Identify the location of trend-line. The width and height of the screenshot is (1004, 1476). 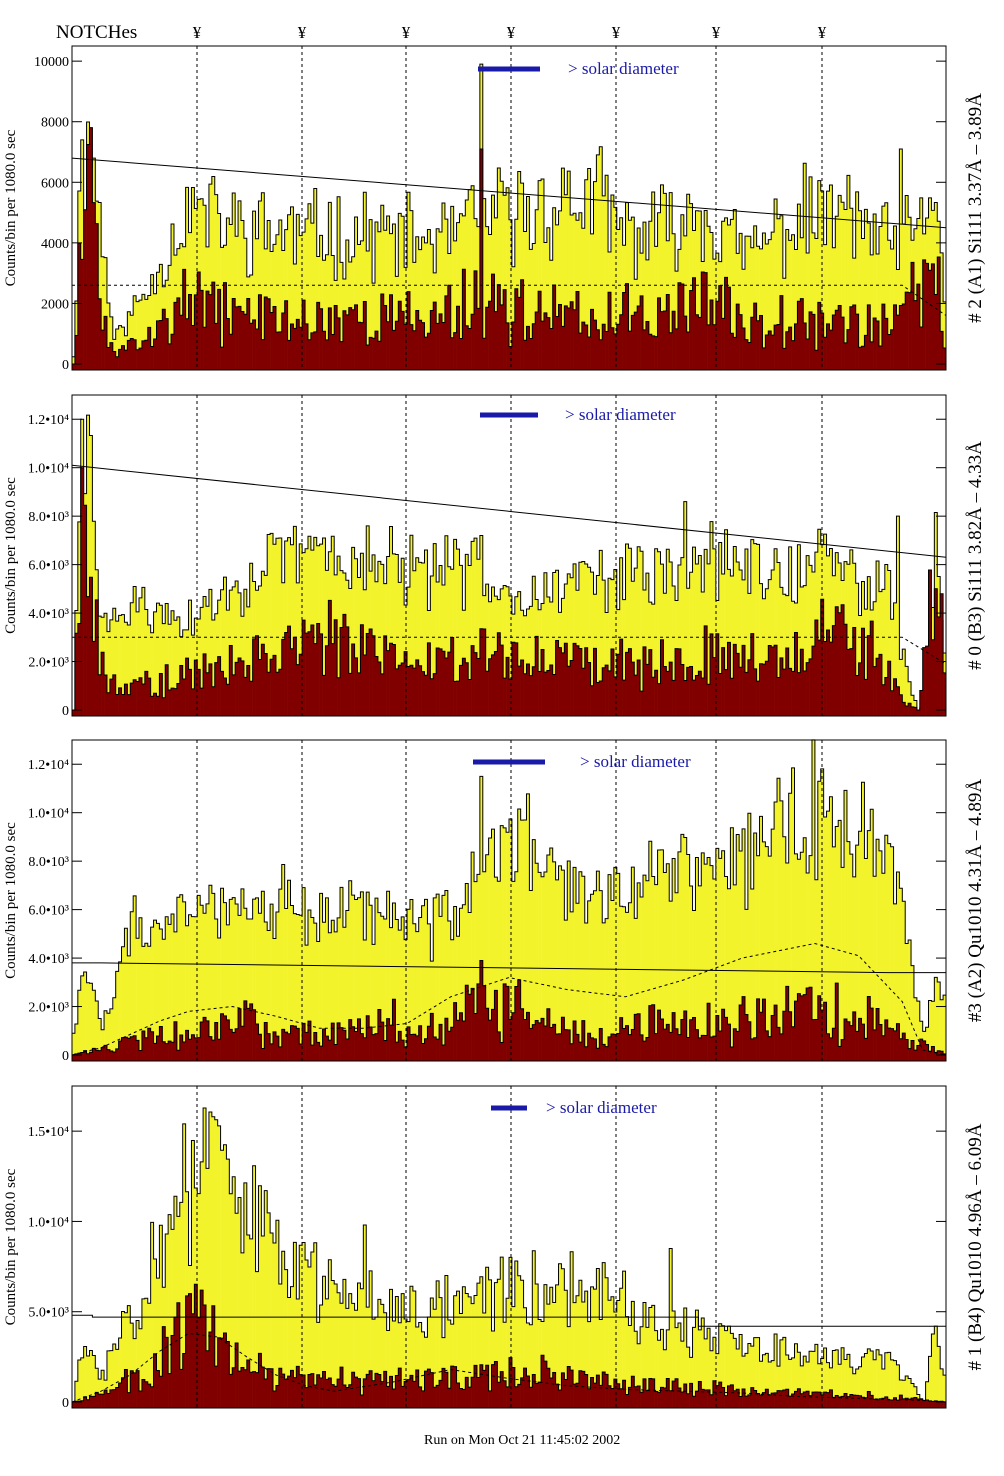
(509, 193).